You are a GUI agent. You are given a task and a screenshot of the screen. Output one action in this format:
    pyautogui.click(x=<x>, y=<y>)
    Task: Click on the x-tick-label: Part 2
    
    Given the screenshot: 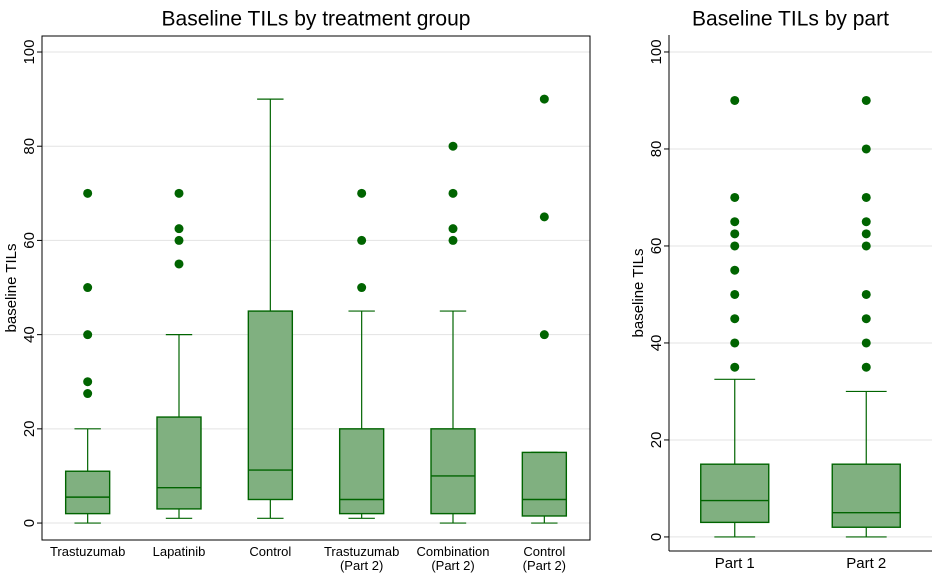 What is the action you would take?
    pyautogui.click(x=866, y=563)
    